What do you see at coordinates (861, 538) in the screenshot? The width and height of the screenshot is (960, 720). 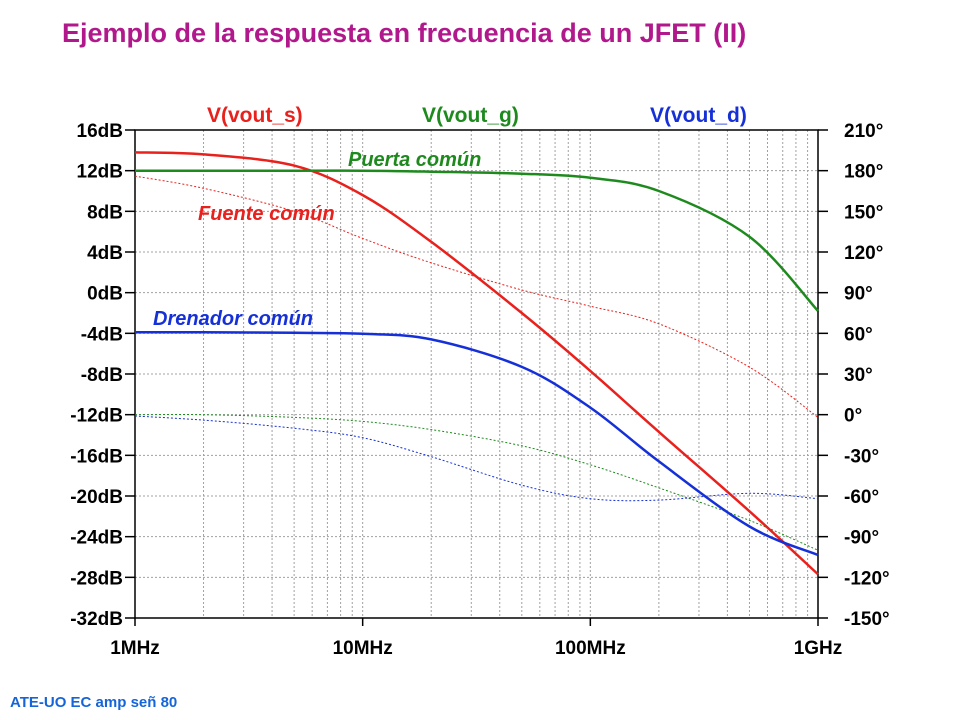 I see `y-right-tick-label: -90°` at bounding box center [861, 538].